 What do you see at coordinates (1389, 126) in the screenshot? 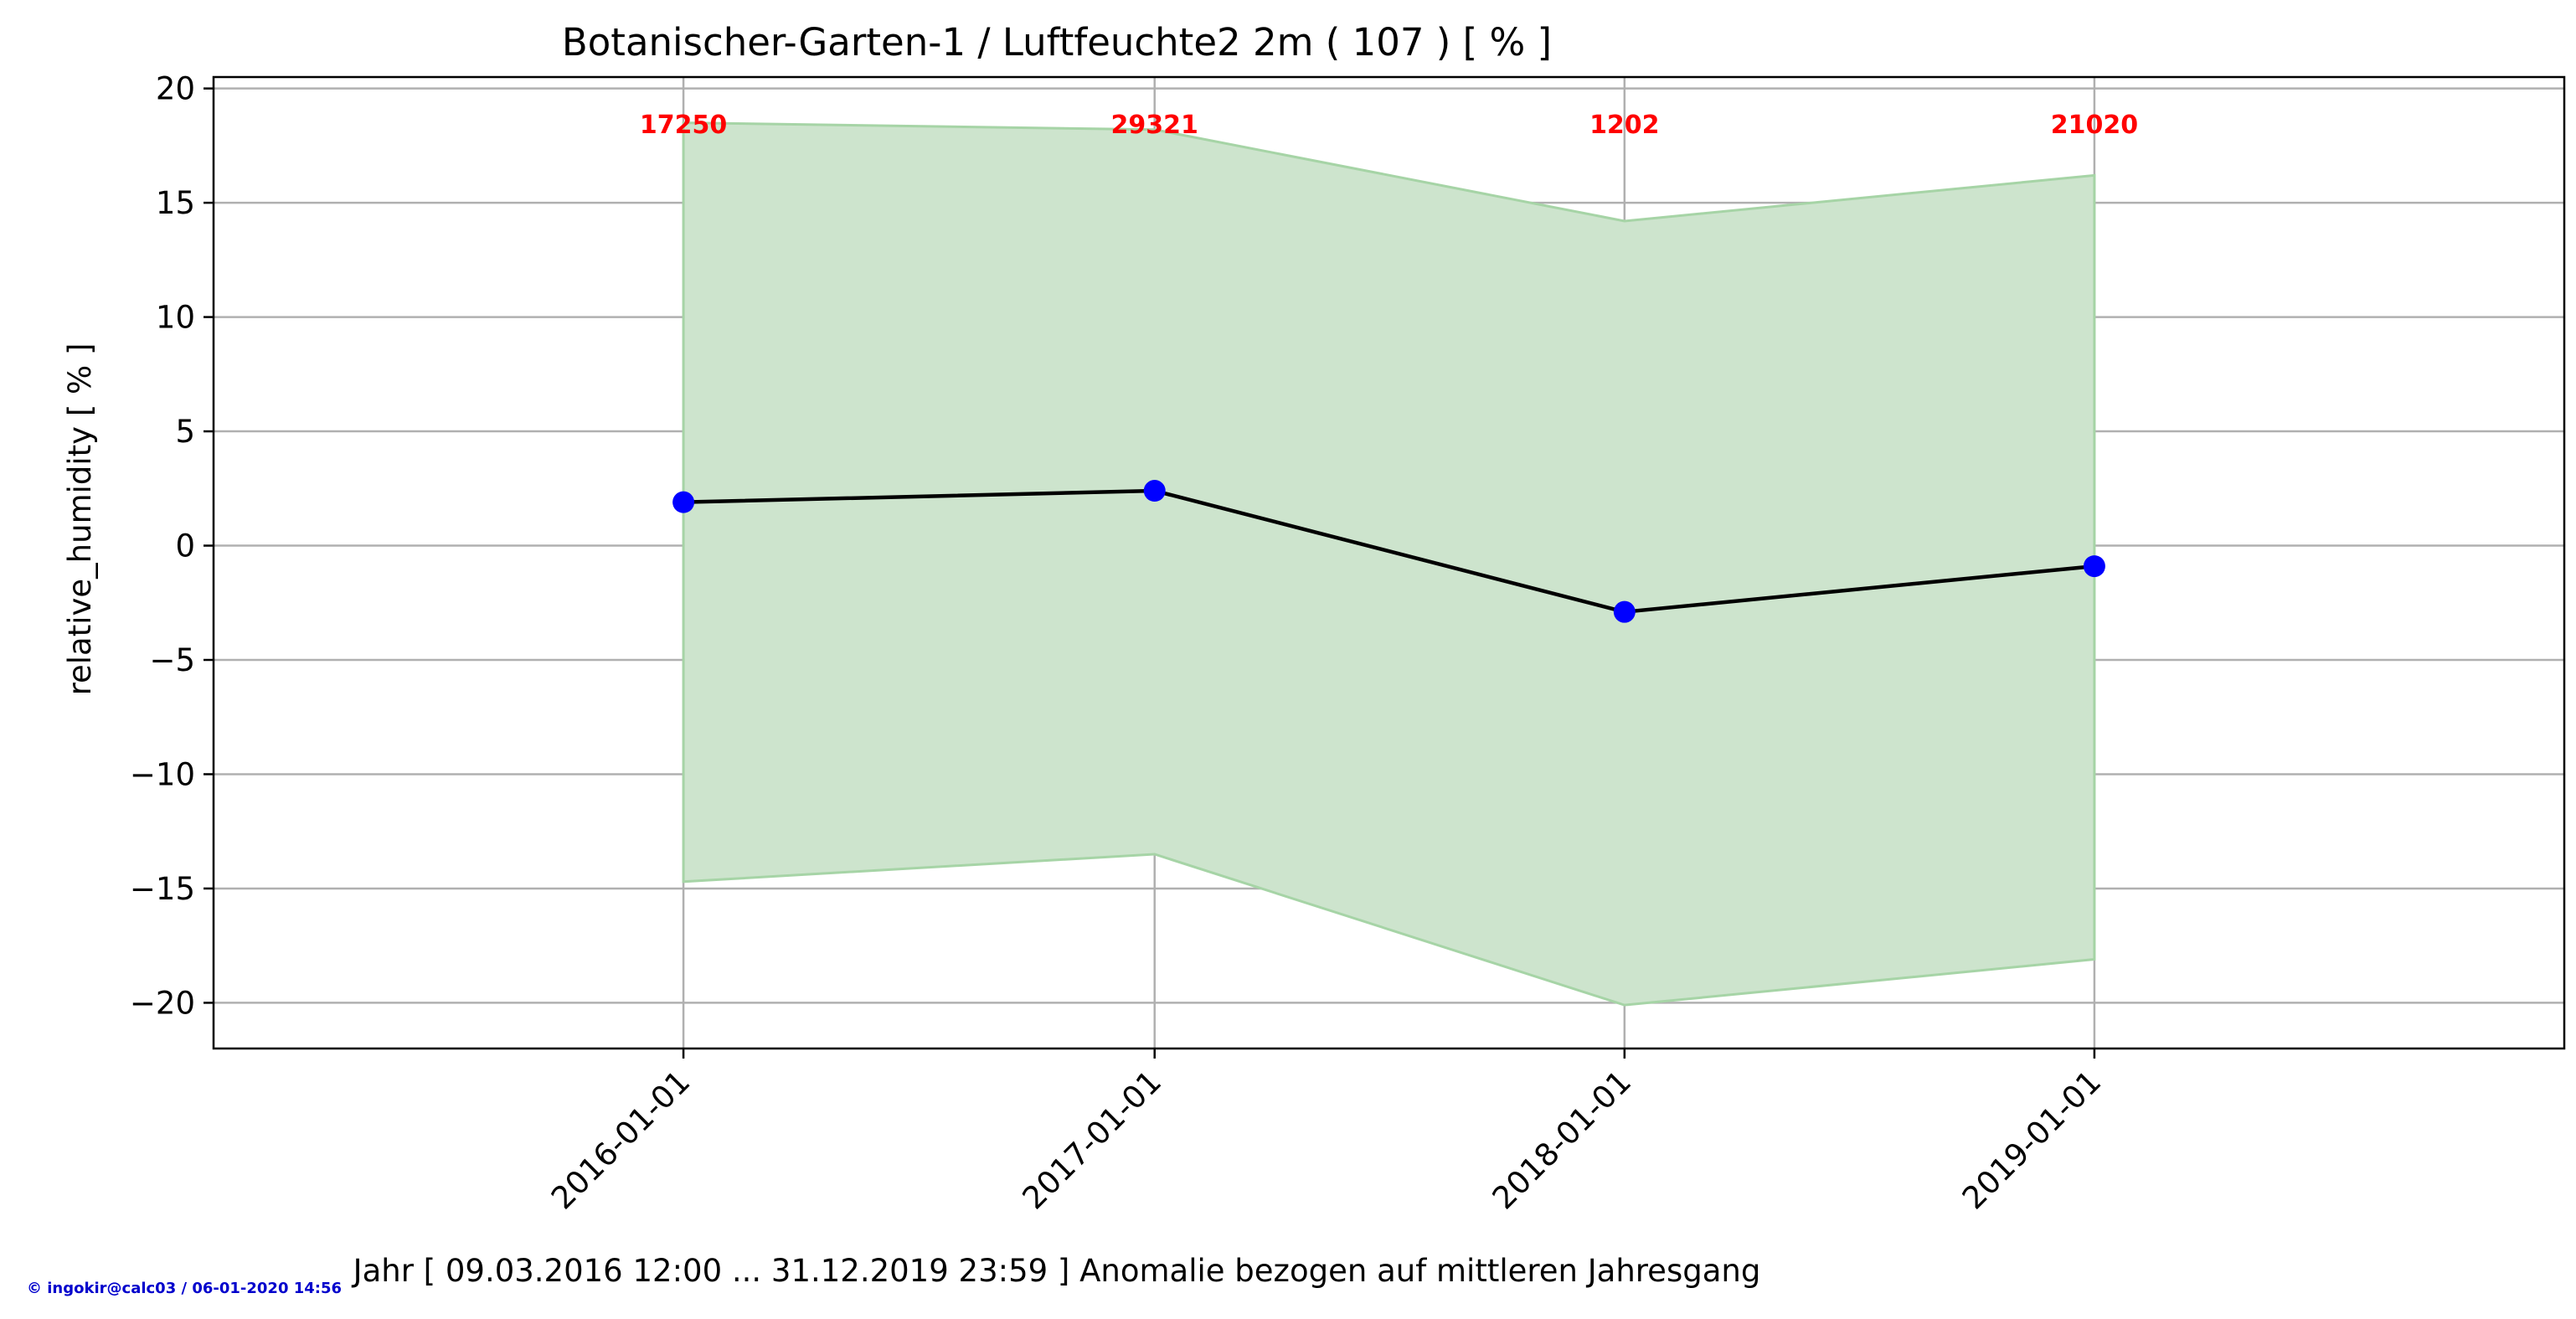
I see `count-labels: 17250 29321 1202 21020` at bounding box center [1389, 126].